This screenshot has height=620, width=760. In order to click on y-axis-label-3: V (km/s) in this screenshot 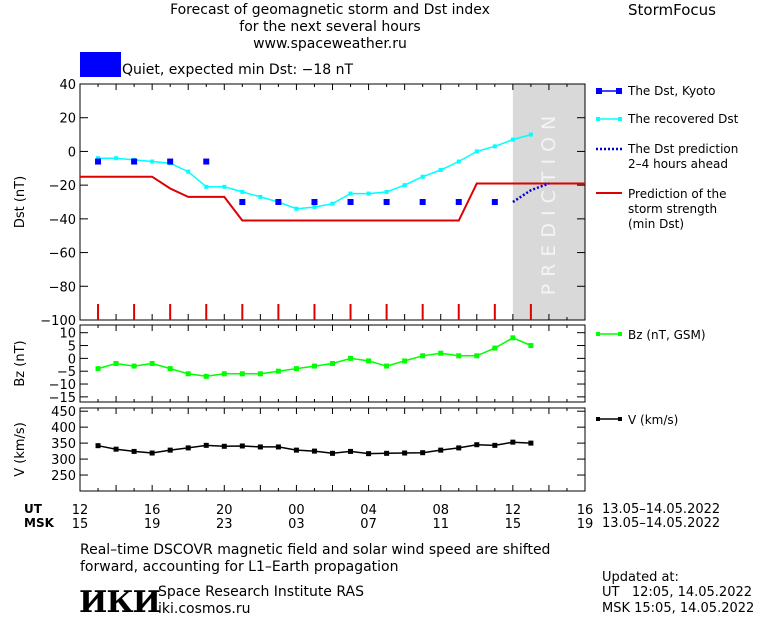, I will do `click(20, 449)`.